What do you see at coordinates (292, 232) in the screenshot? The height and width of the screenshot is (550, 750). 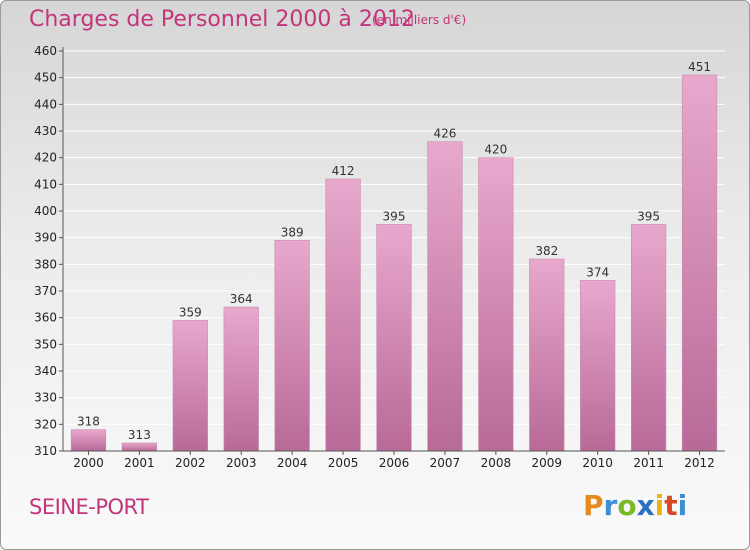 I see `data-label: 389` at bounding box center [292, 232].